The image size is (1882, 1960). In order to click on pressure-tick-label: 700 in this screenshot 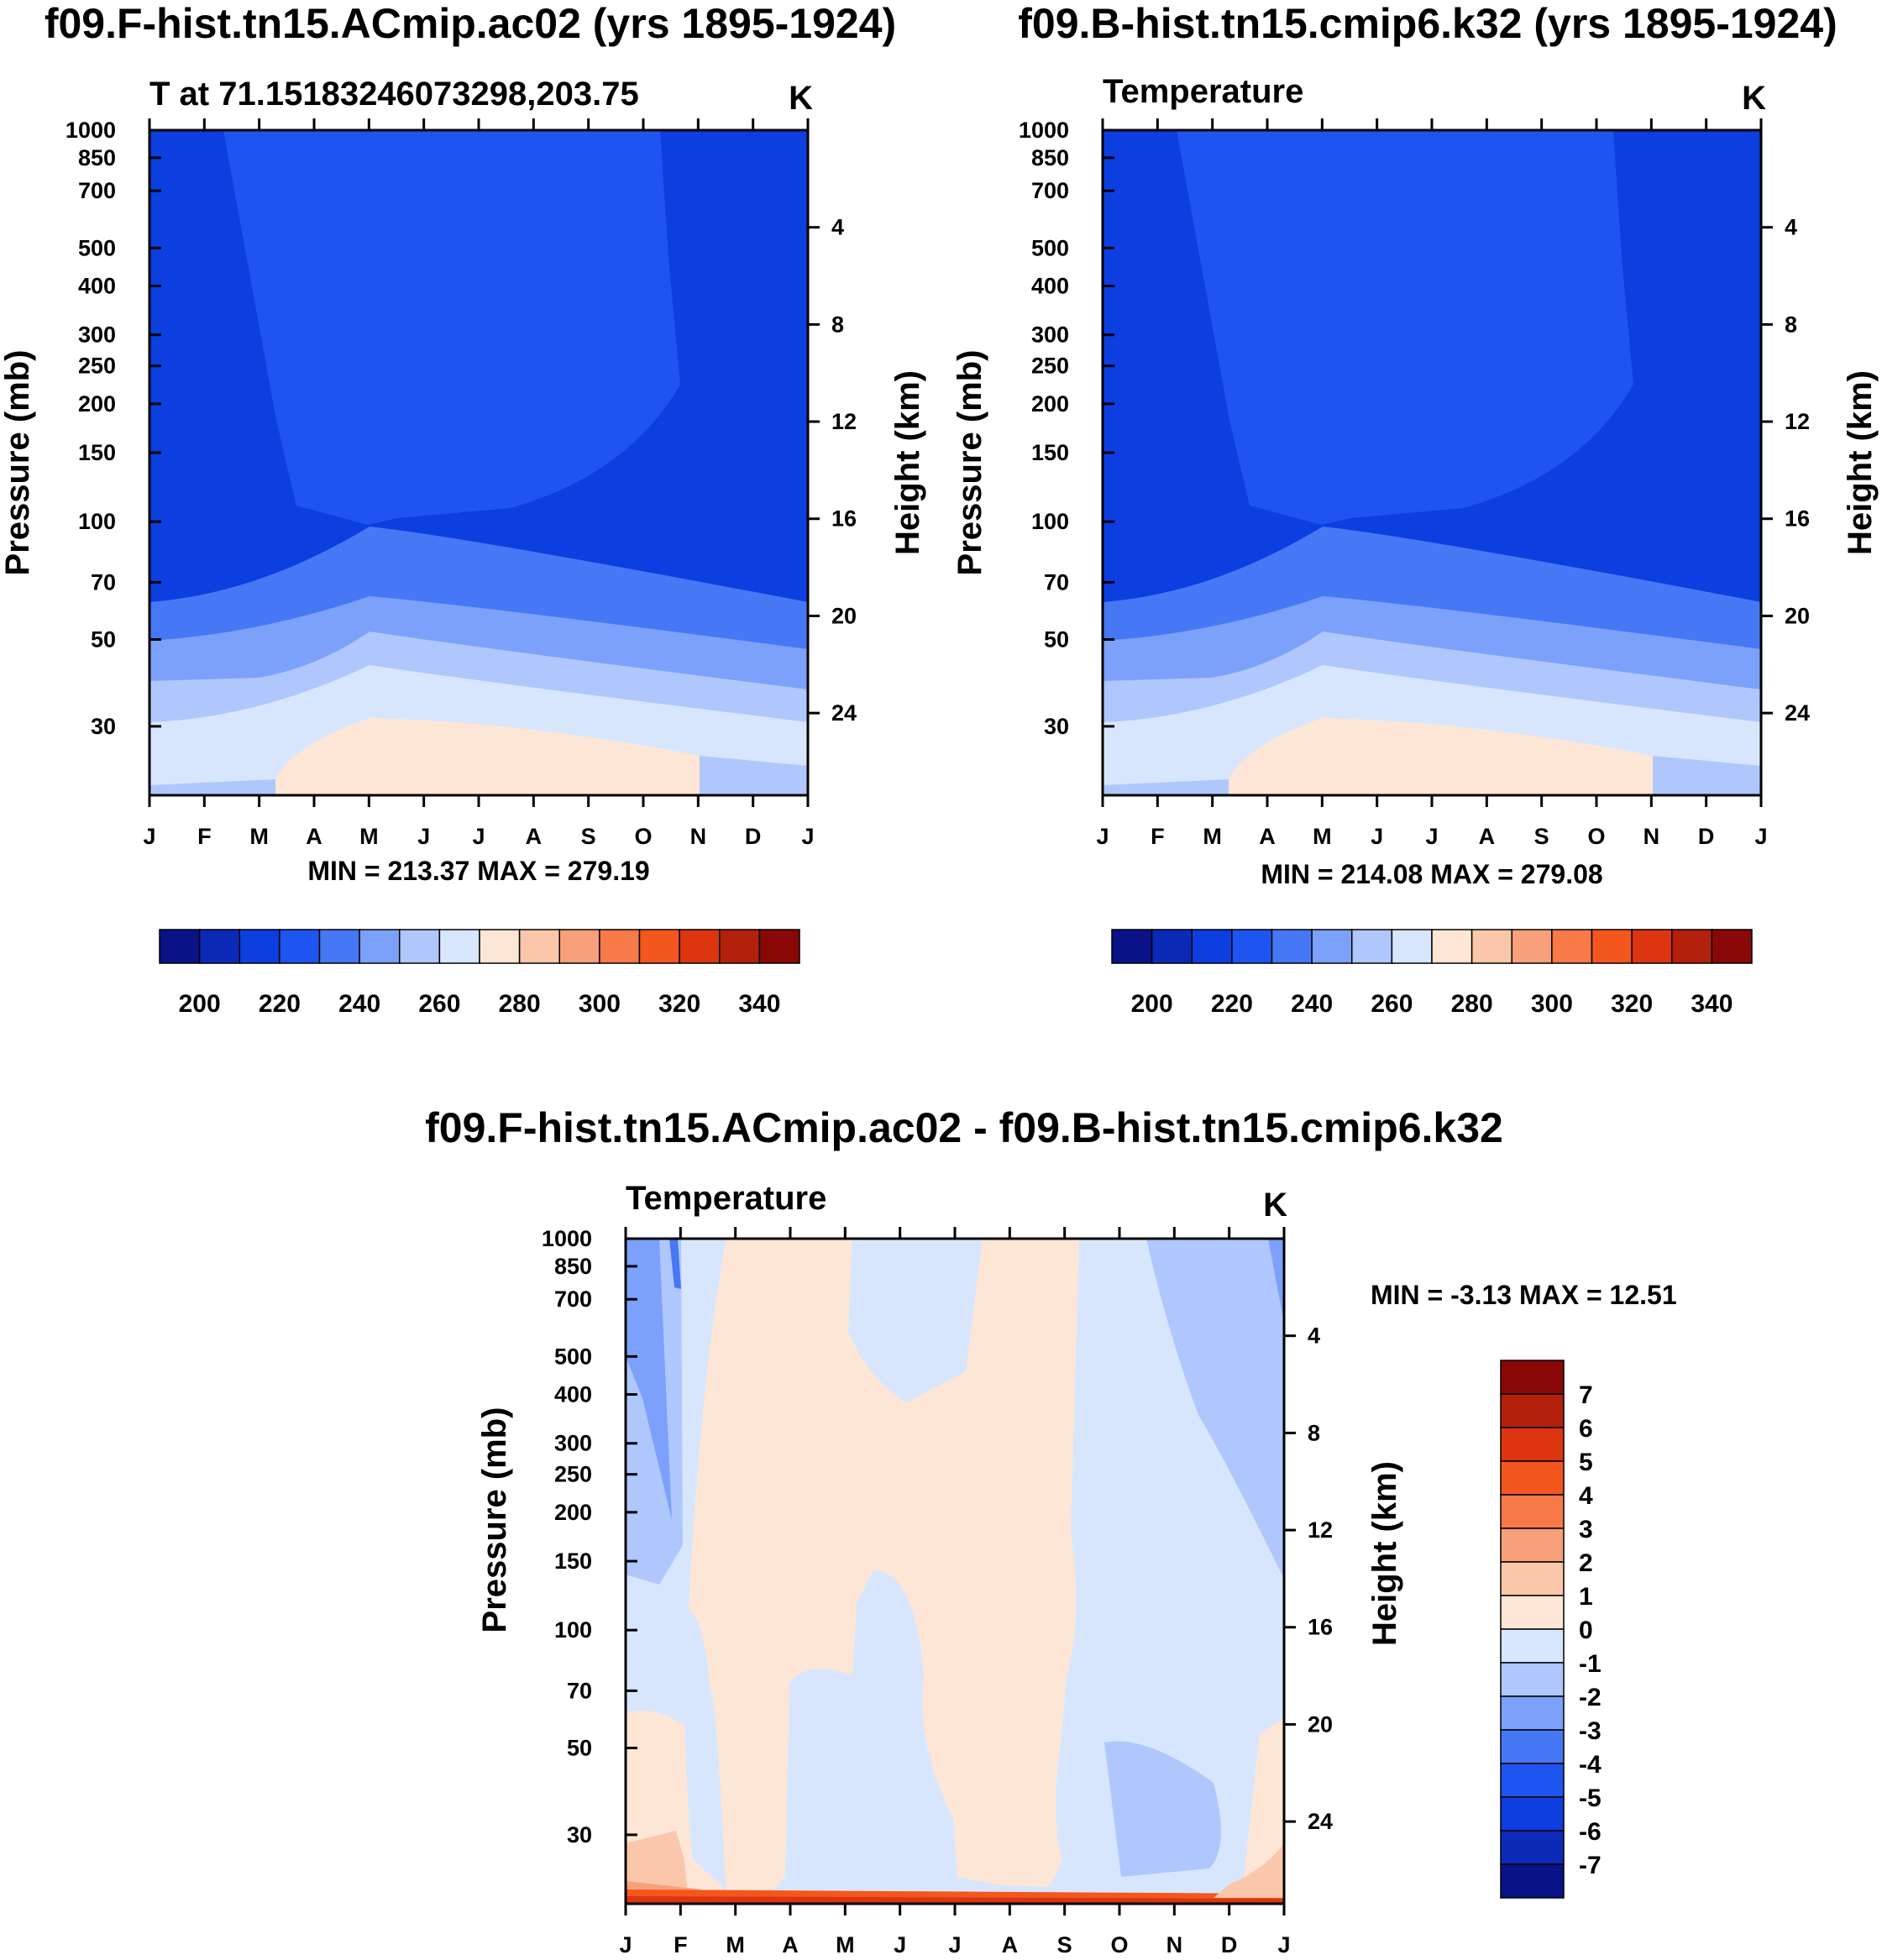, I will do `click(1050, 190)`.